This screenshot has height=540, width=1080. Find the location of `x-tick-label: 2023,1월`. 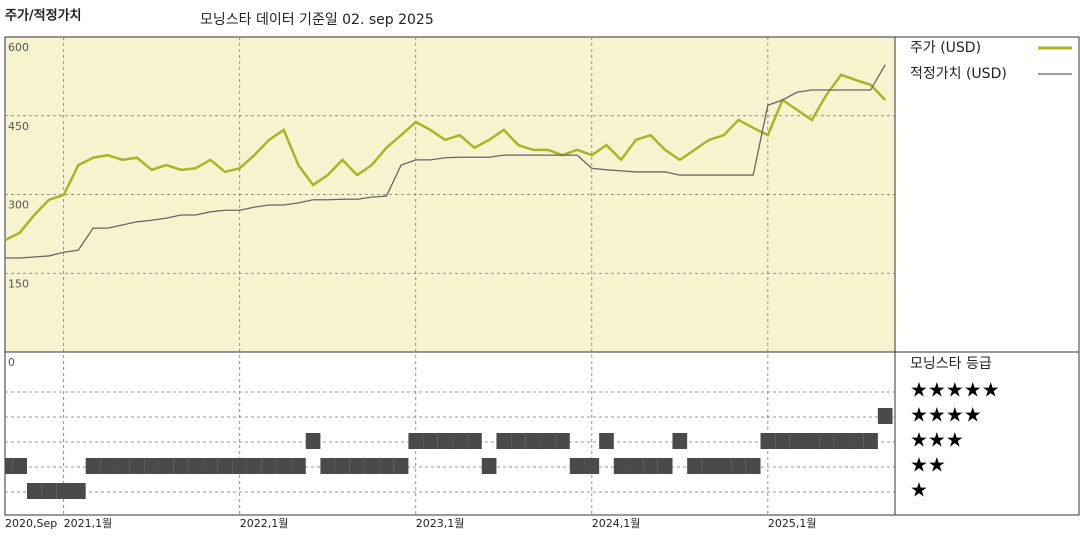

x-tick-label: 2023,1월 is located at coordinates (440, 523).